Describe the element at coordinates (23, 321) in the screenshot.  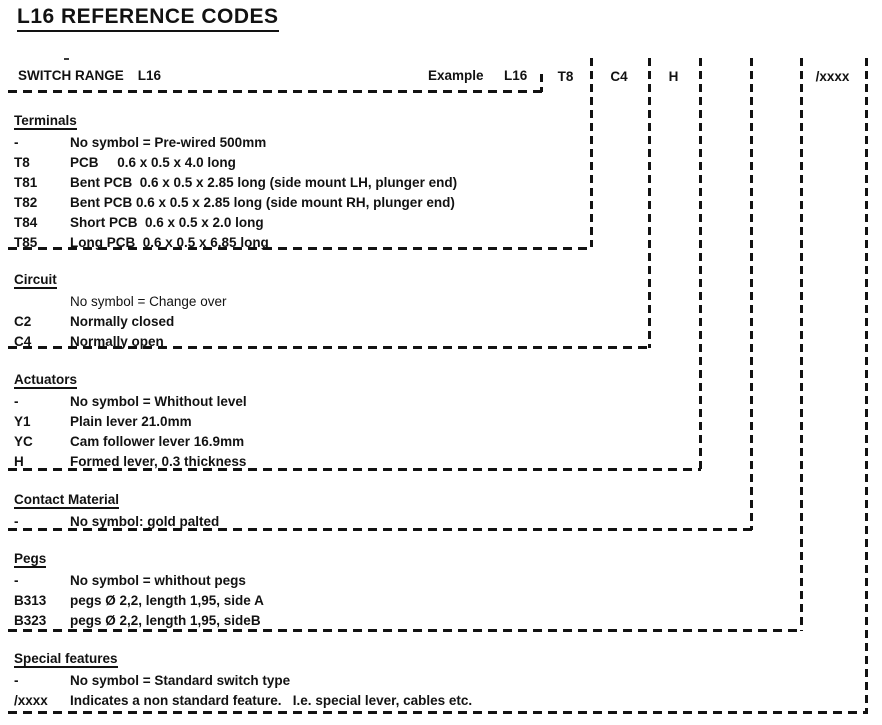
I see `code-cell: C2` at that location.